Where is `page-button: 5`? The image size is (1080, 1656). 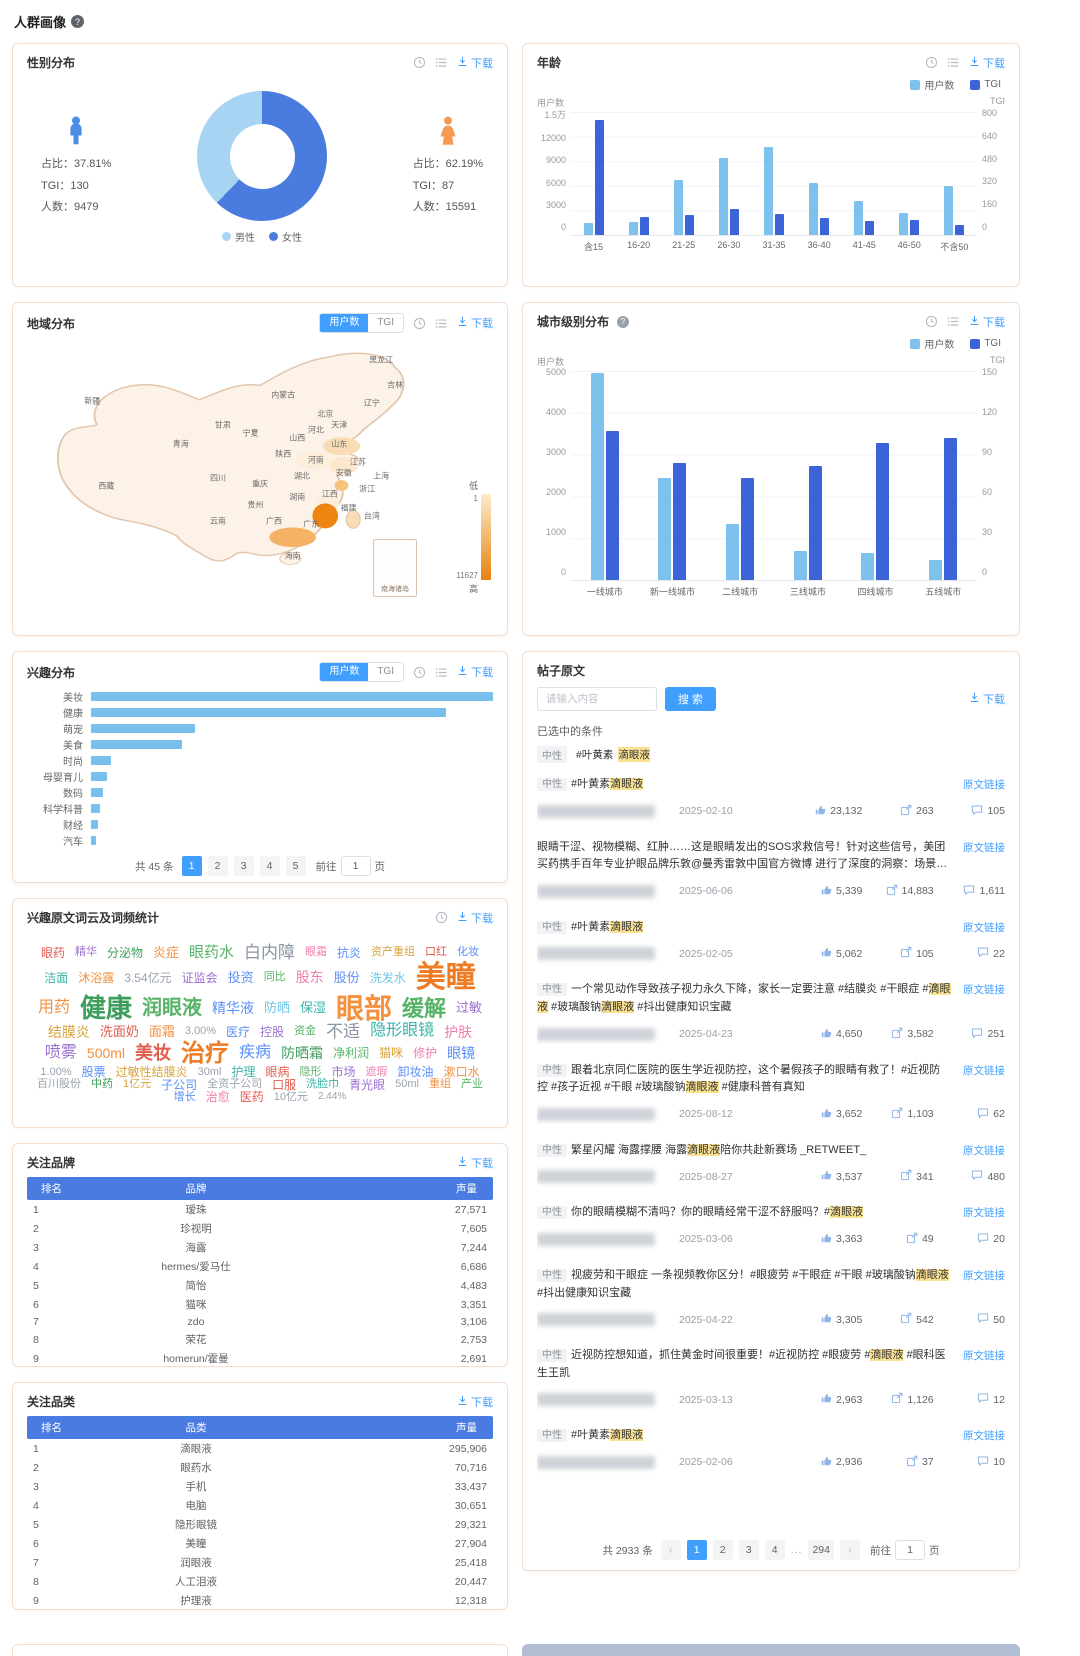 page-button: 5 is located at coordinates (295, 866).